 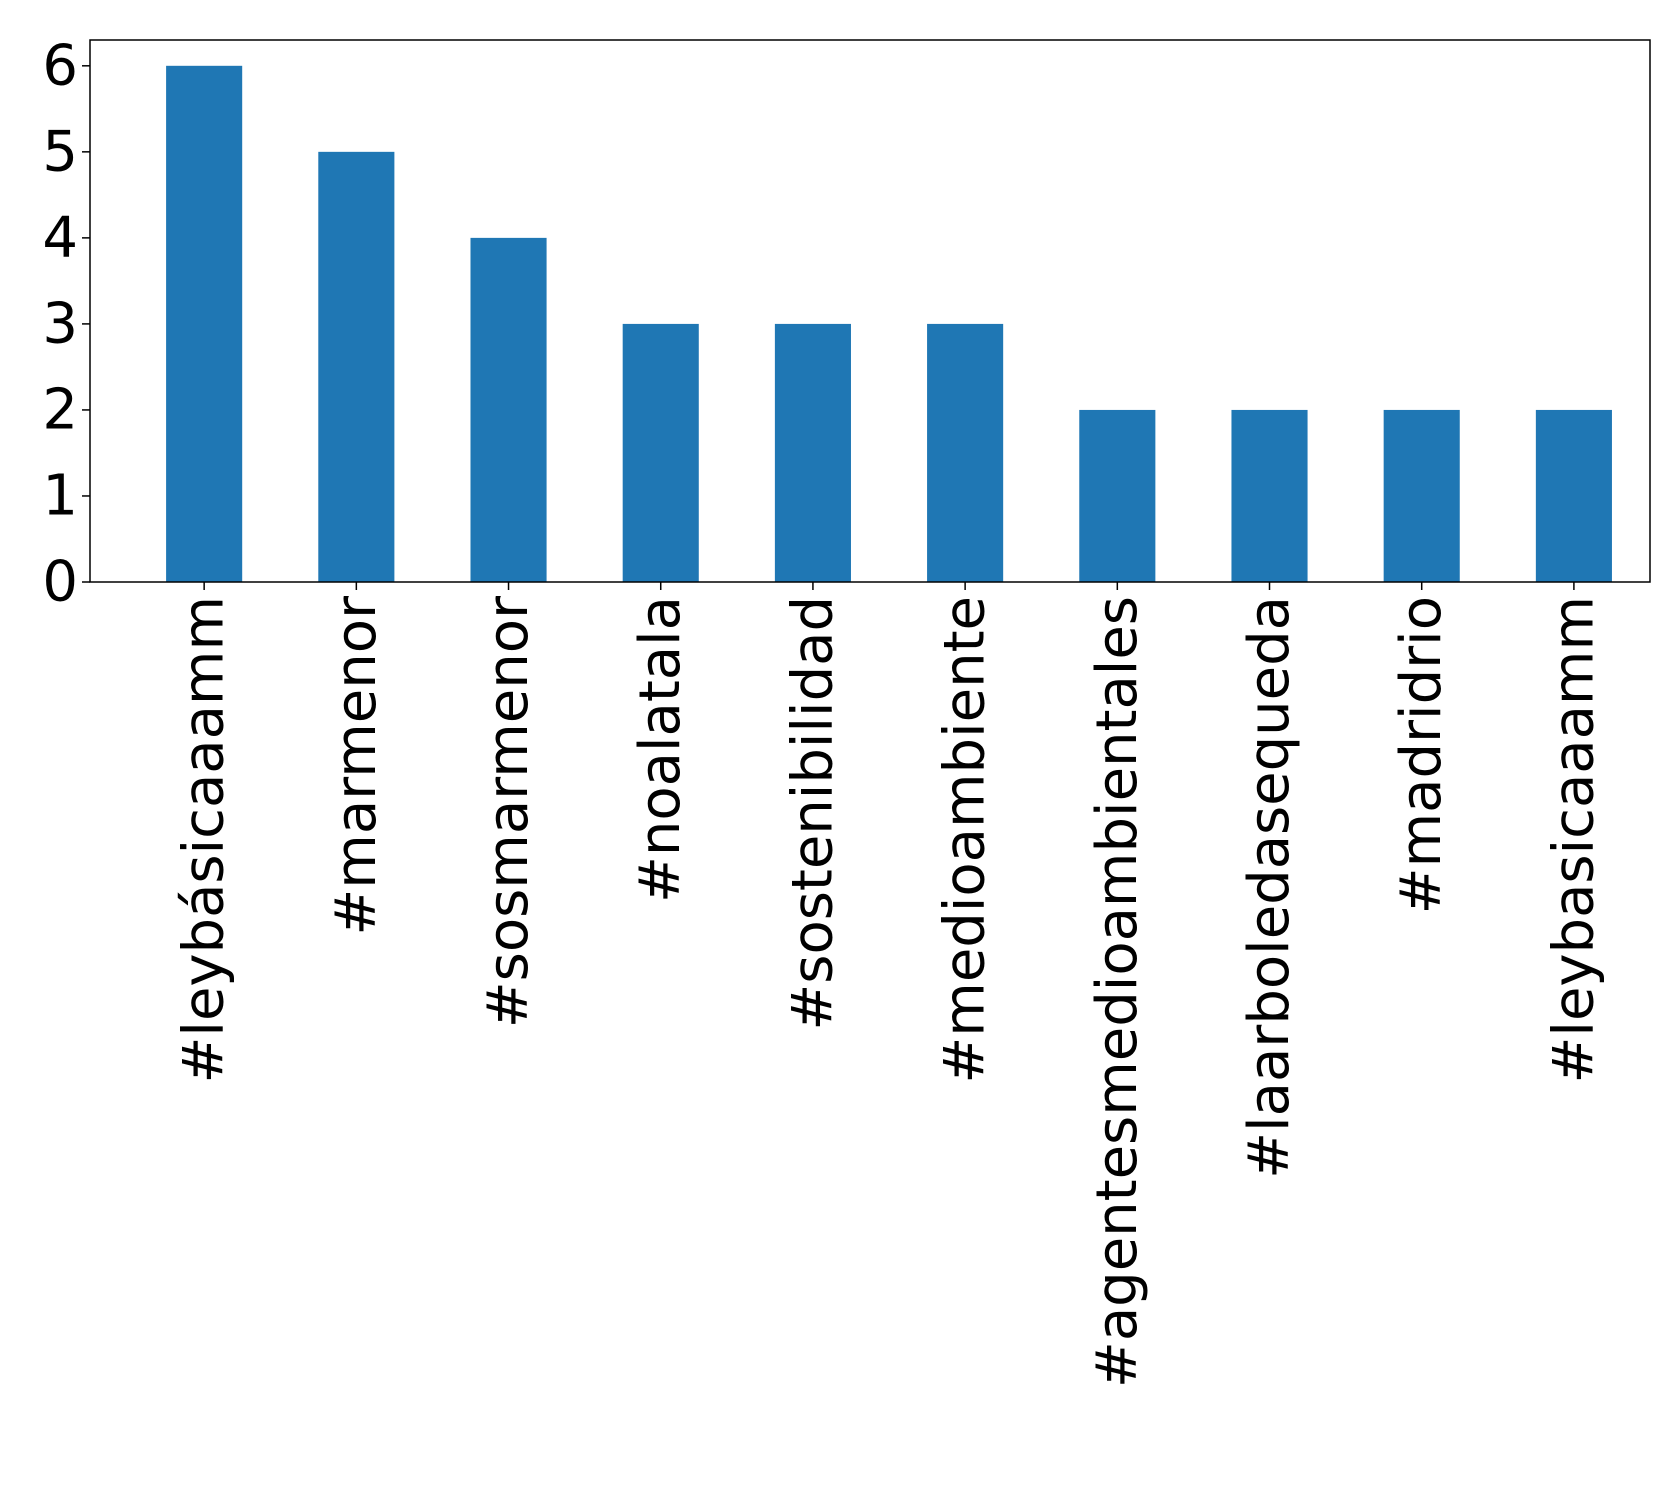 I want to click on y-tick-label: 4, so click(x=60, y=237).